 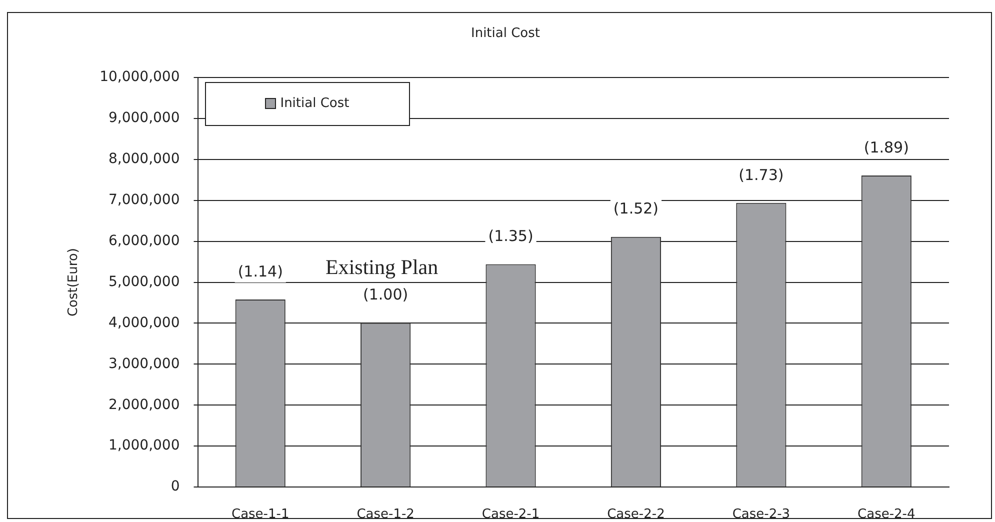 I want to click on y-axis-title: Cost(Euro), so click(x=74, y=282).